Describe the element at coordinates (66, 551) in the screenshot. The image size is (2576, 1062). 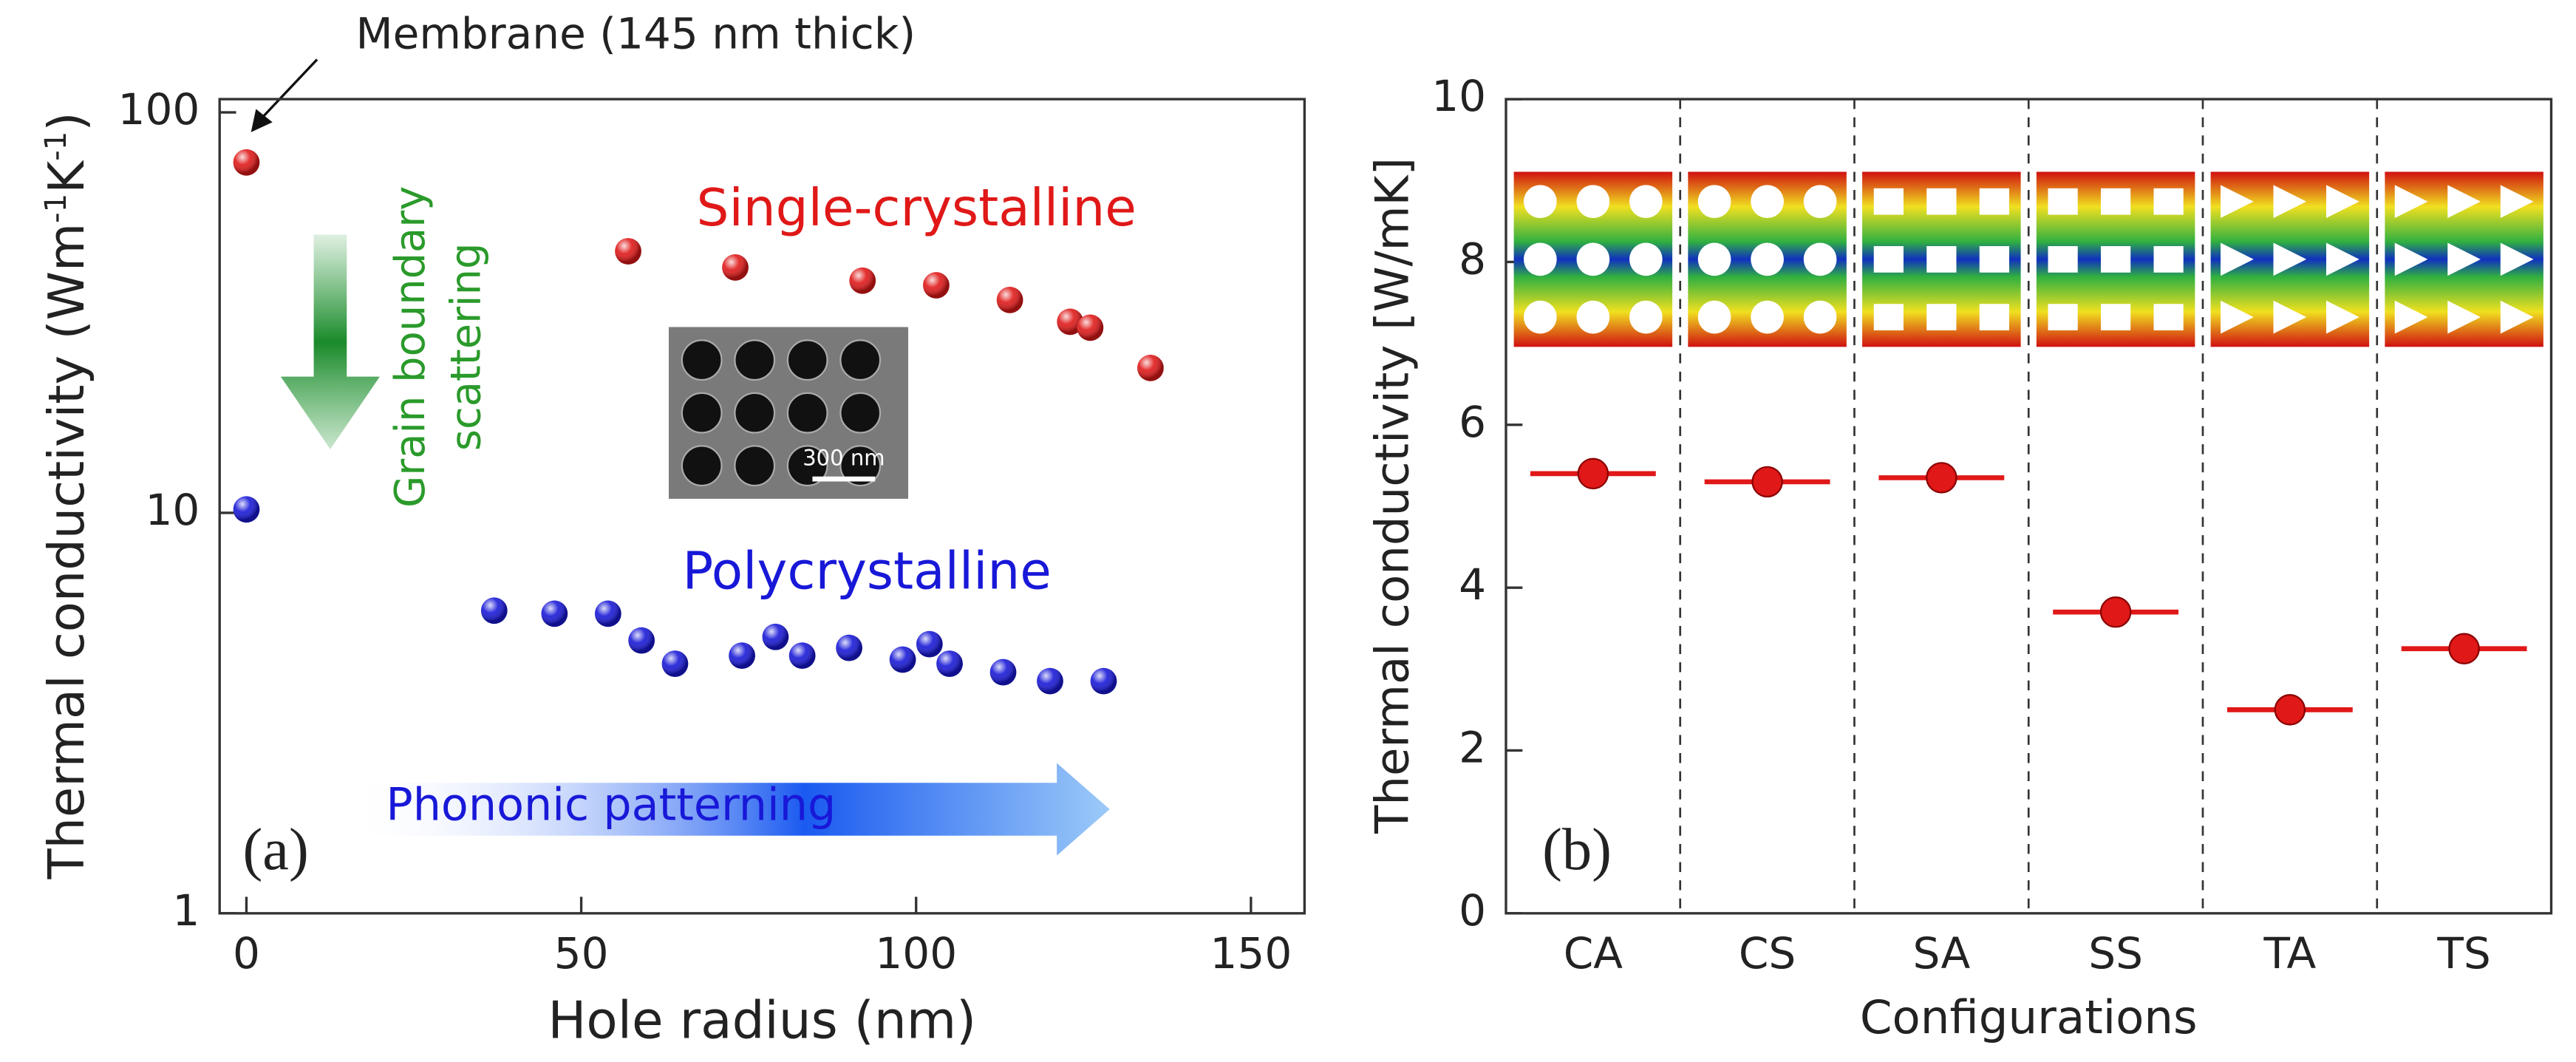
I see `y-axis-label-part: Thermal conductivity (Wm` at that location.